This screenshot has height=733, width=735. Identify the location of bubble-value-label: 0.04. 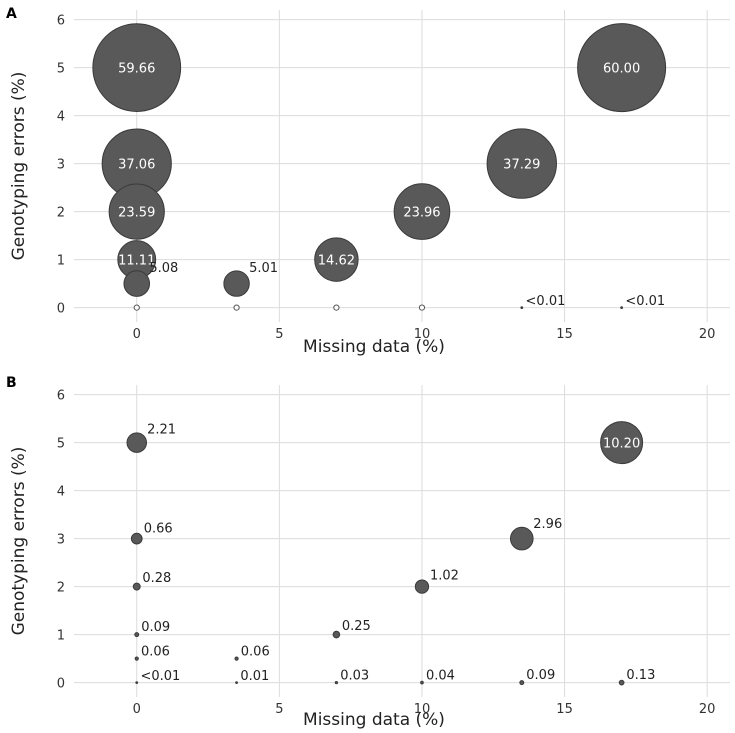
(440, 676).